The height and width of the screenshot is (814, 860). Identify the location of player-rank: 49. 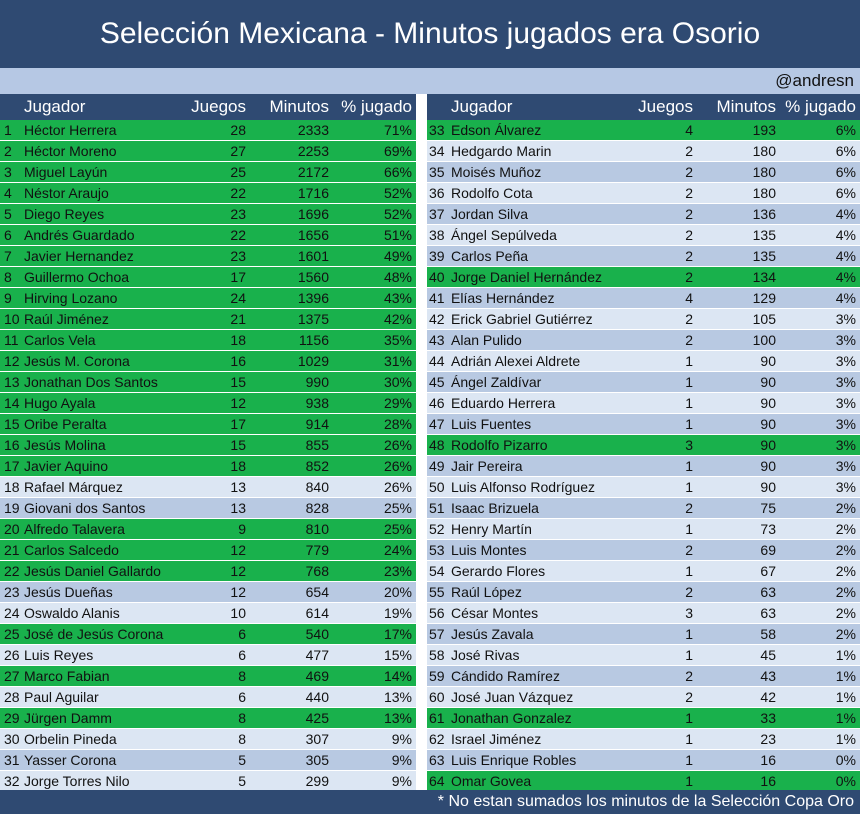
(437, 466).